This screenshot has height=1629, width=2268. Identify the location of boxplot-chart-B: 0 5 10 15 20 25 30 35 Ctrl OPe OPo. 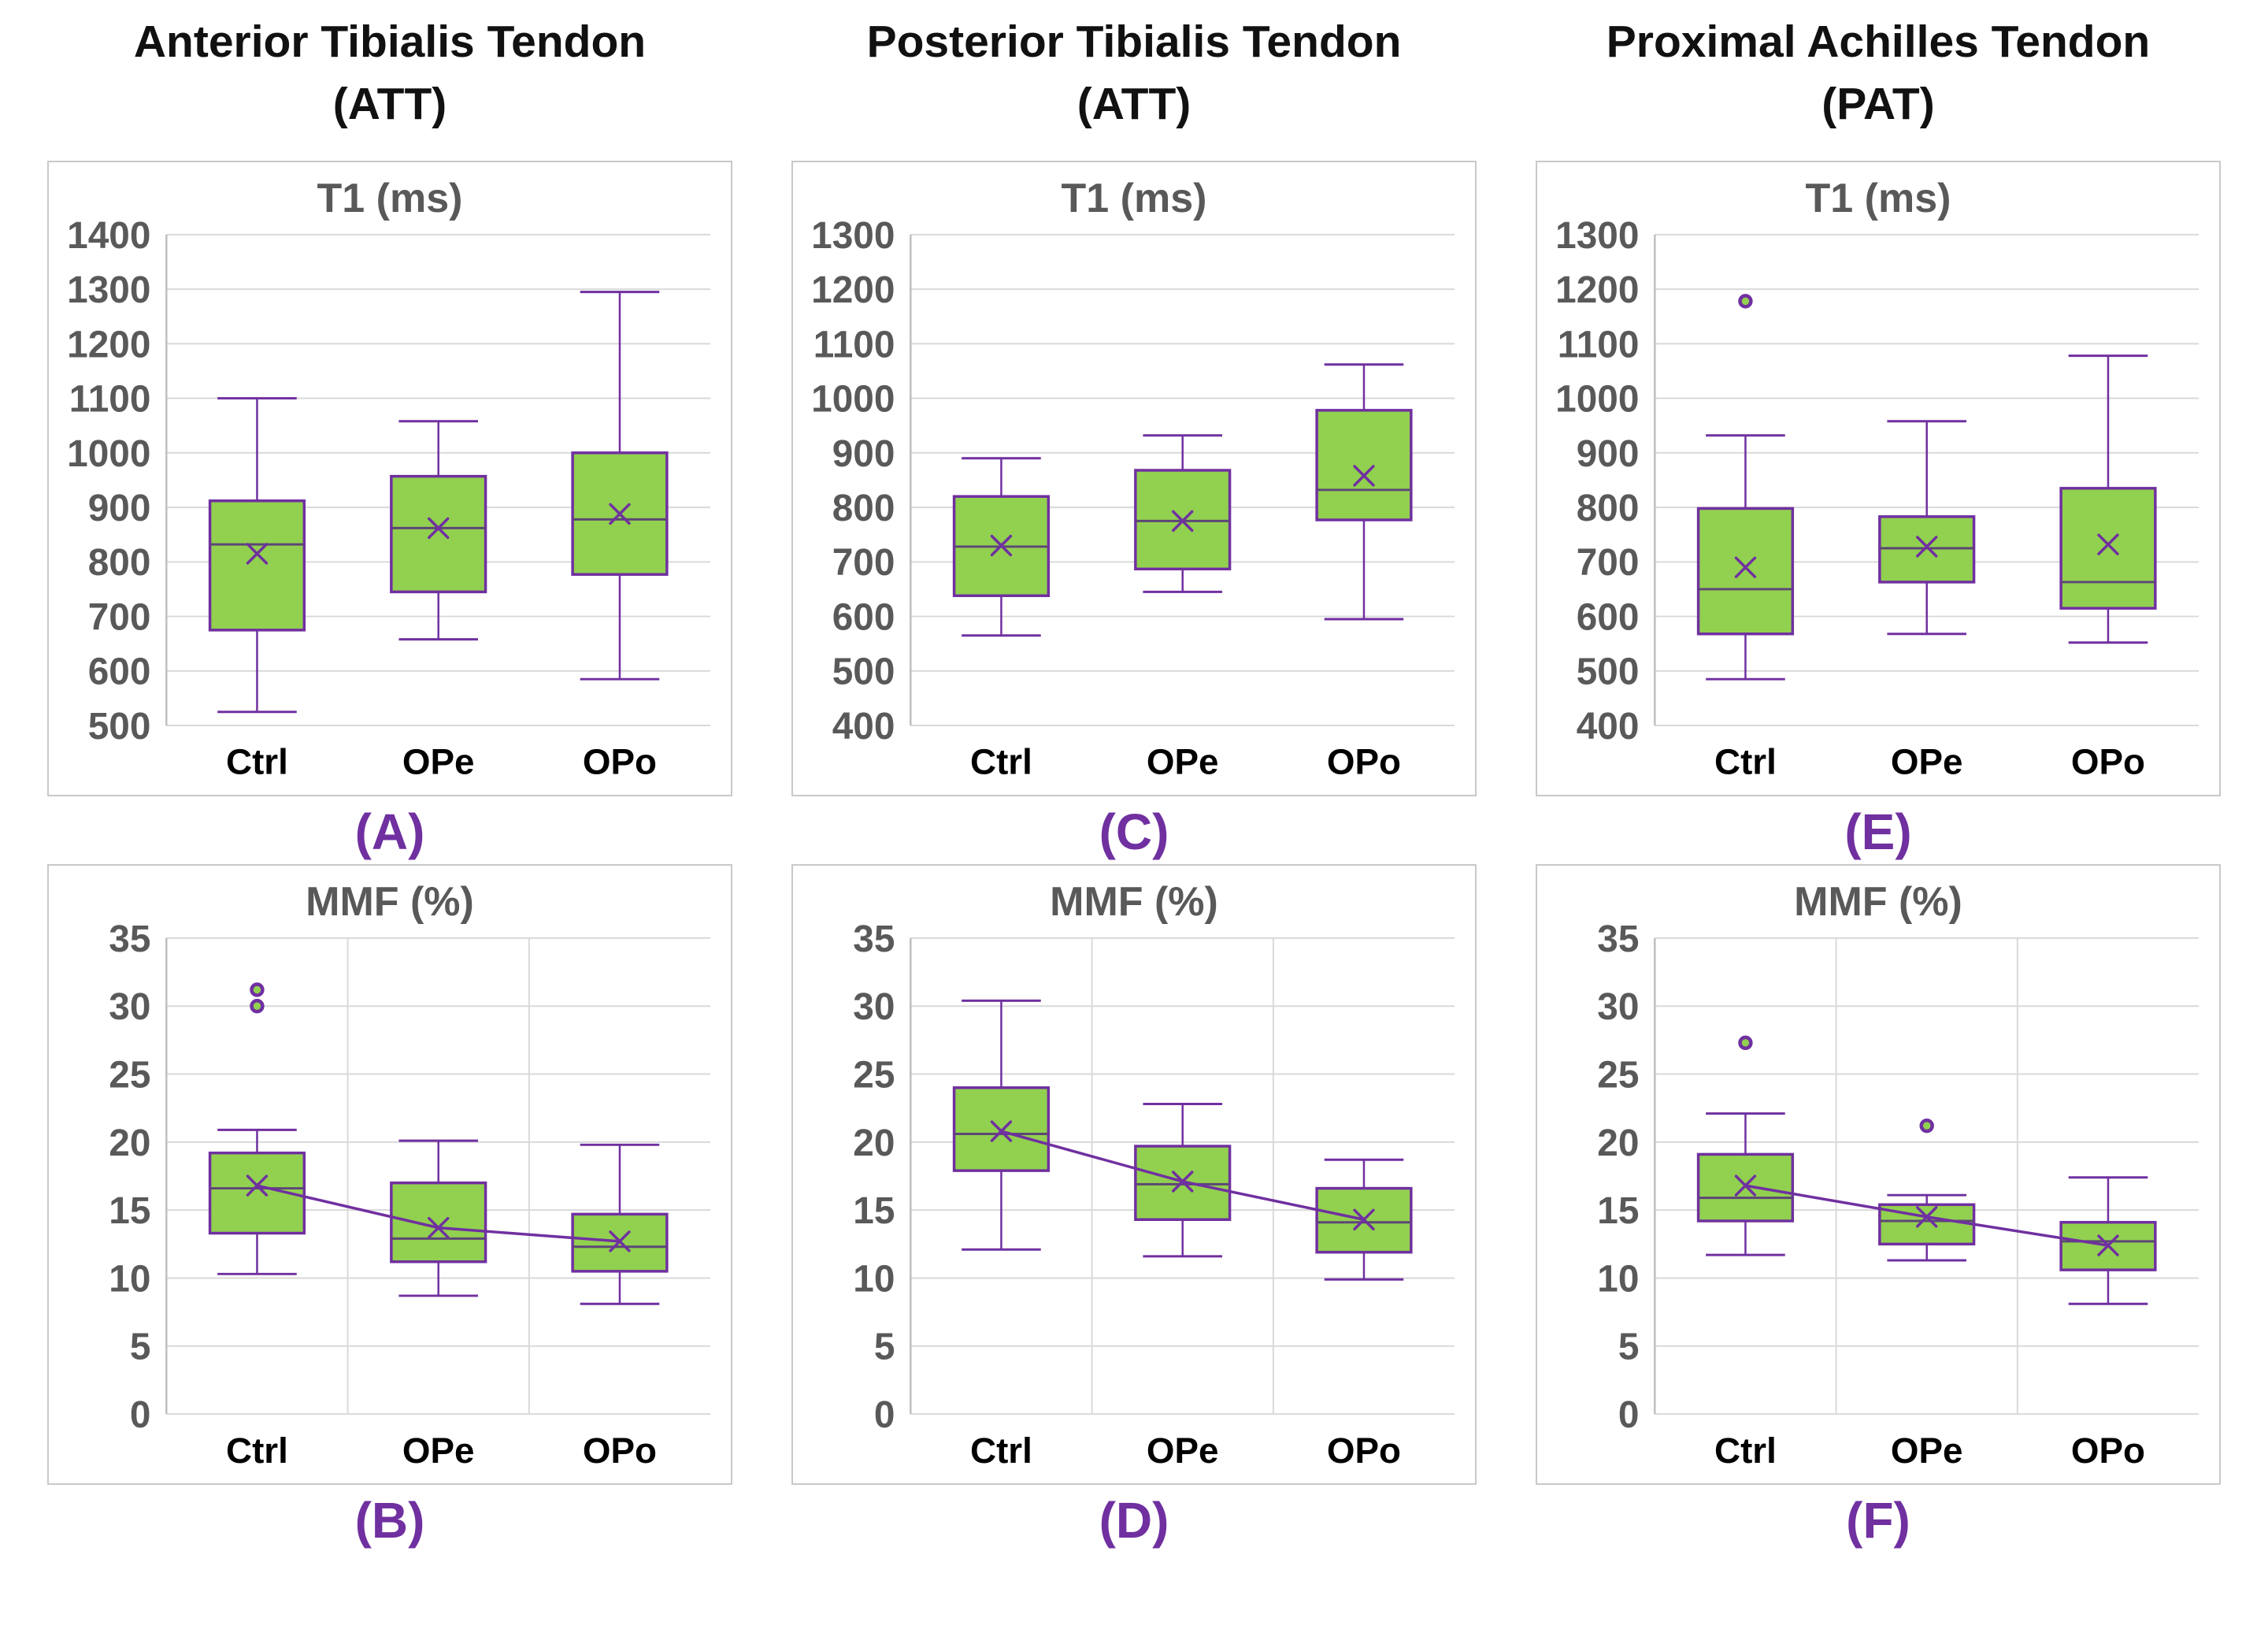
(410, 1197).